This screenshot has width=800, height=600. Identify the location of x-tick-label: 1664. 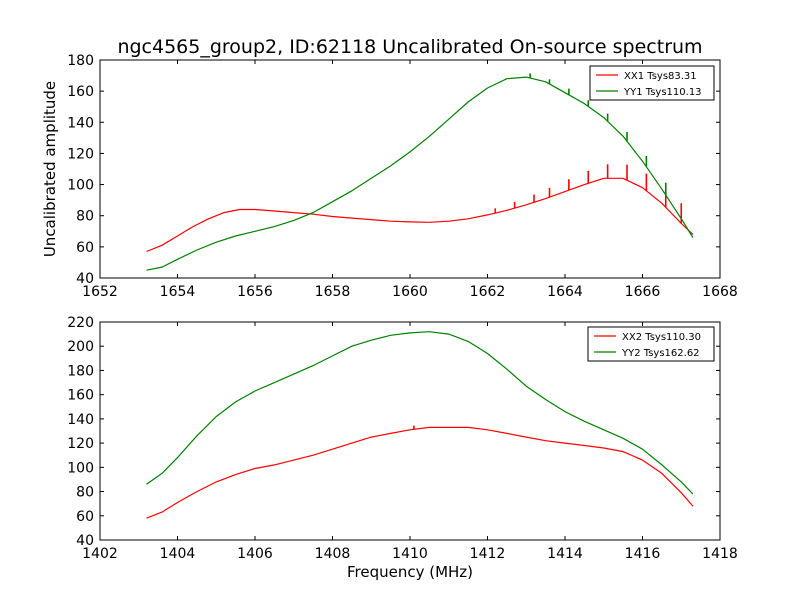
(565, 292).